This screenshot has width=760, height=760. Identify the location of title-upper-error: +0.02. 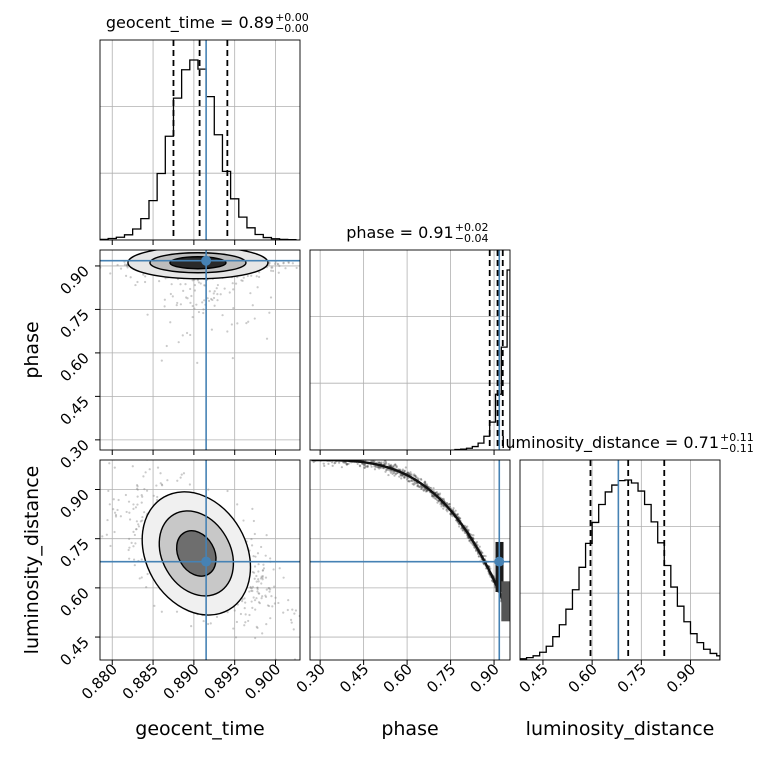
(472, 227).